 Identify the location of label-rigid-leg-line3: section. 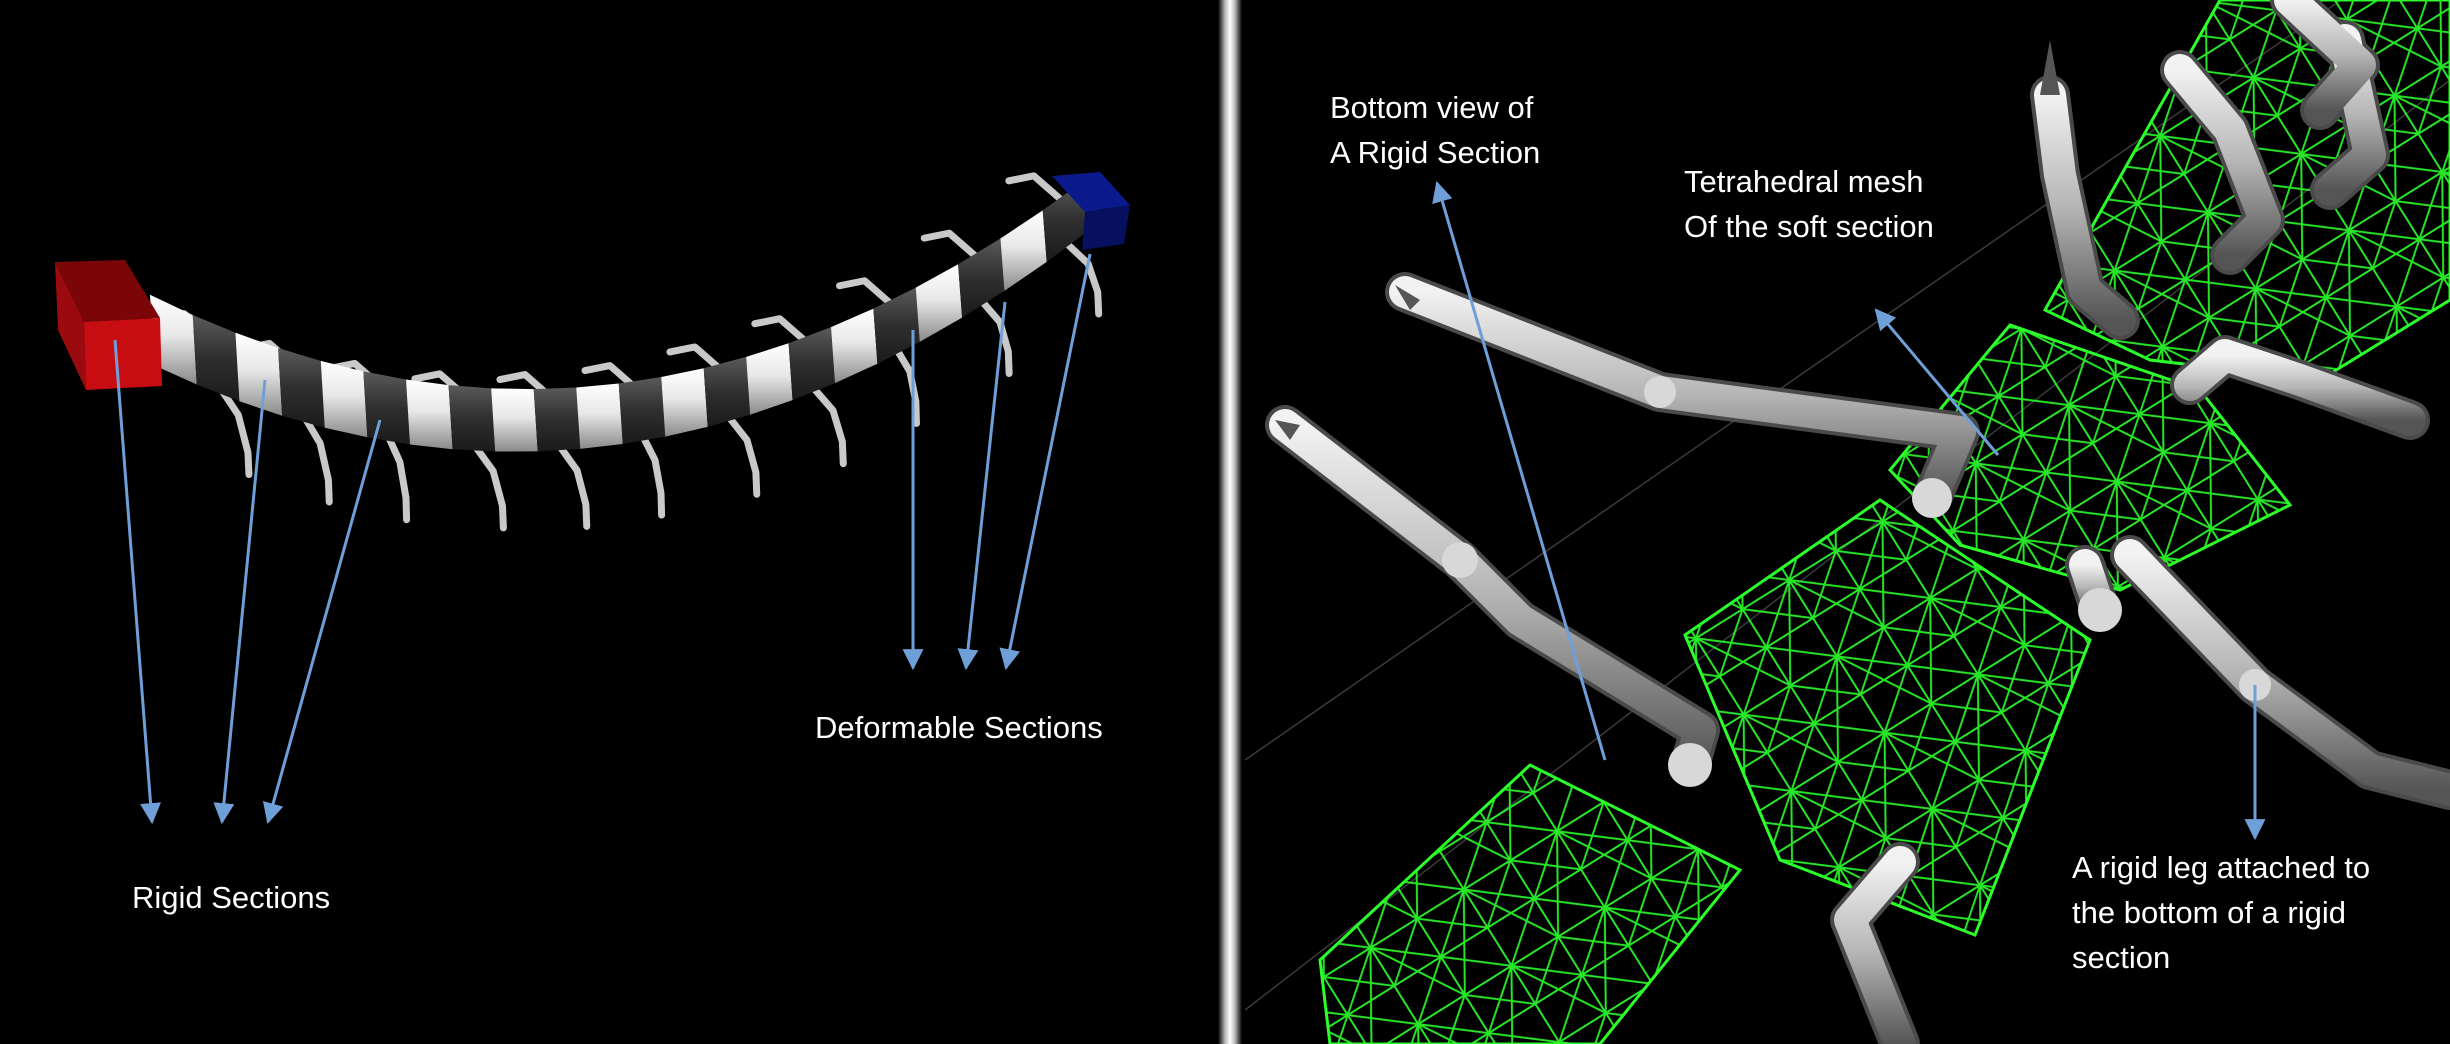
(2121, 957).